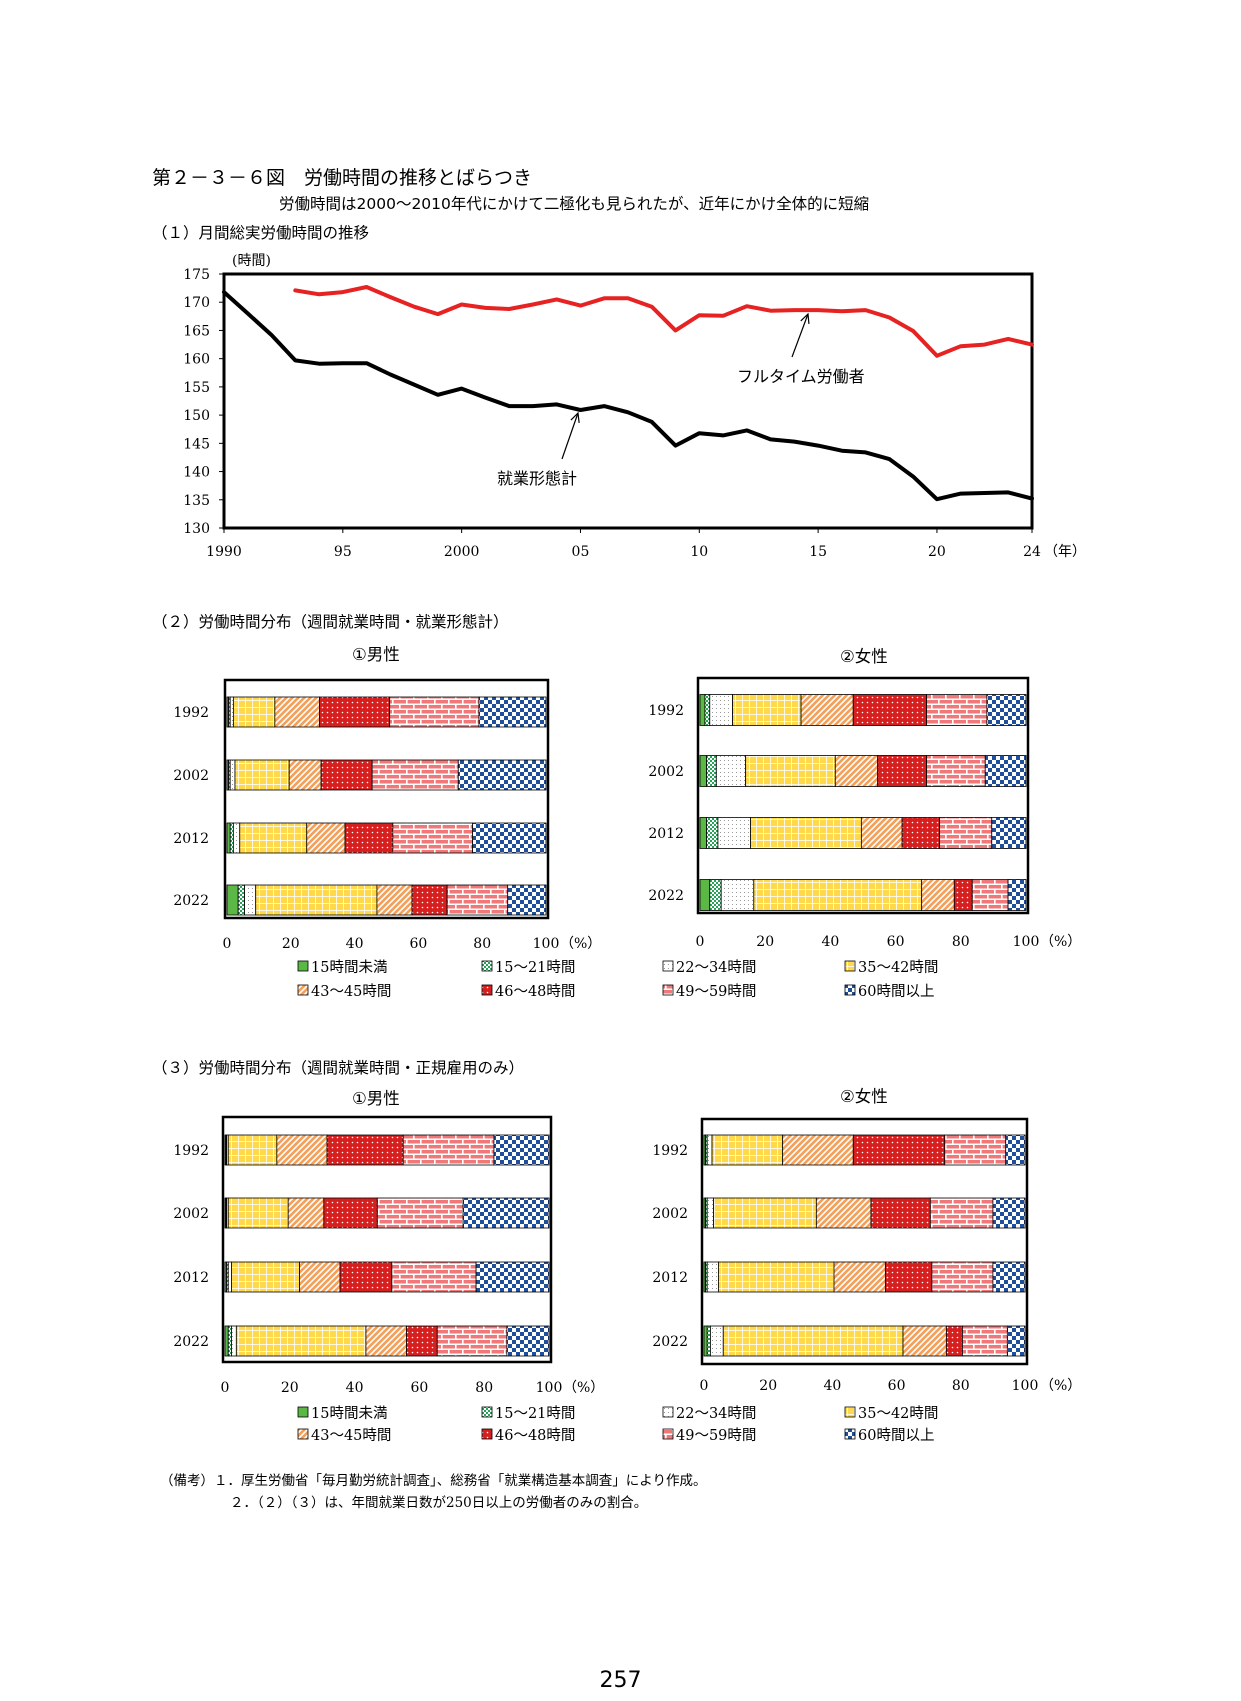  Describe the element at coordinates (866, 1255) in the screenshot. I see `panel-regular-female: 1992 2002 2012 2022 0 20 40 60 80 100 （%）` at that location.